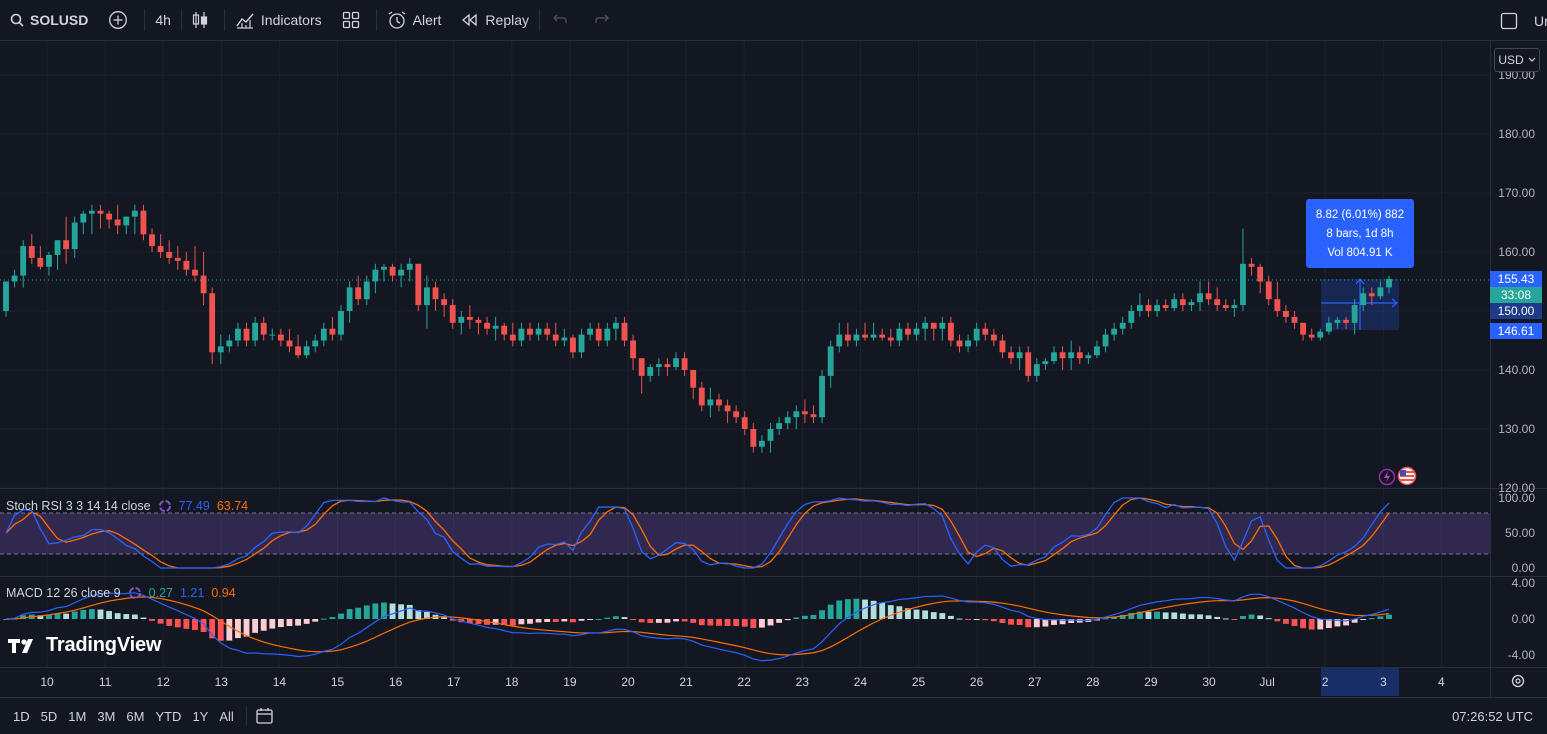  I want to click on range-1m-button: 1M, so click(77, 716).